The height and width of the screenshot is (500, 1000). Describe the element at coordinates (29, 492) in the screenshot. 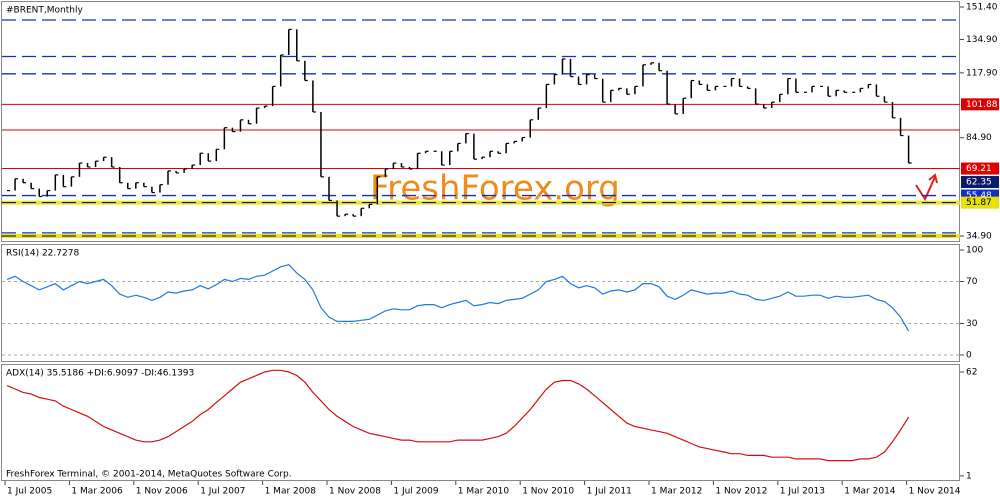

I see `x-tick-label: 1 Jul 2005` at that location.